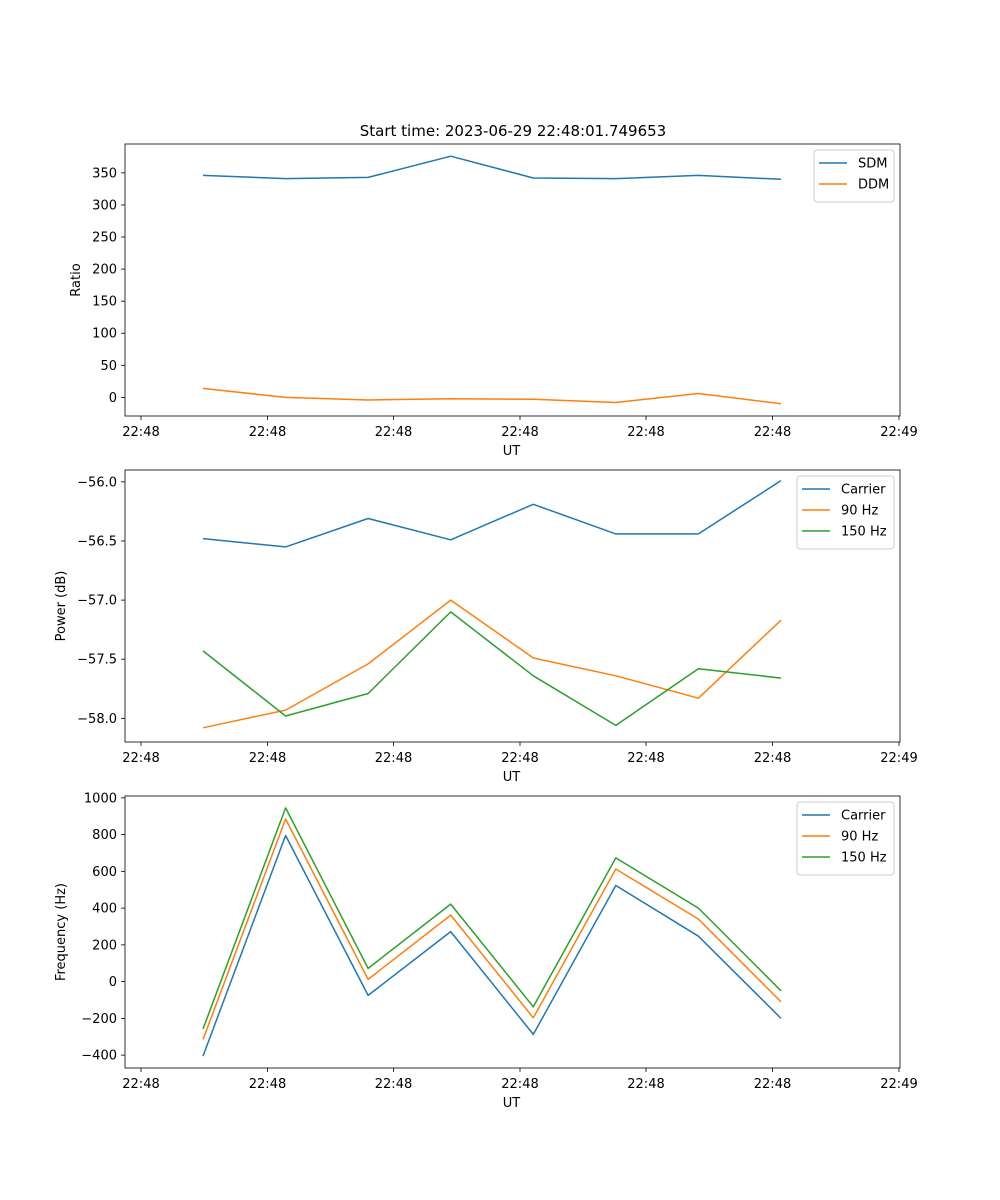 This screenshot has width=1000, height=1200. What do you see at coordinates (99, 1019) in the screenshot?
I see `y-tick-label: −200` at bounding box center [99, 1019].